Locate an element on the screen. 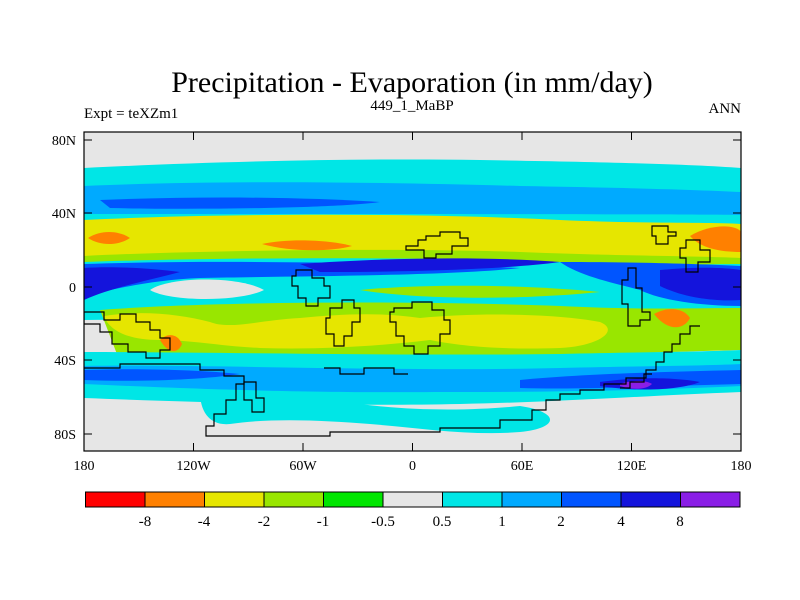 The height and width of the screenshot is (600, 800). outline-south-landmass-mid is located at coordinates (420, 328).